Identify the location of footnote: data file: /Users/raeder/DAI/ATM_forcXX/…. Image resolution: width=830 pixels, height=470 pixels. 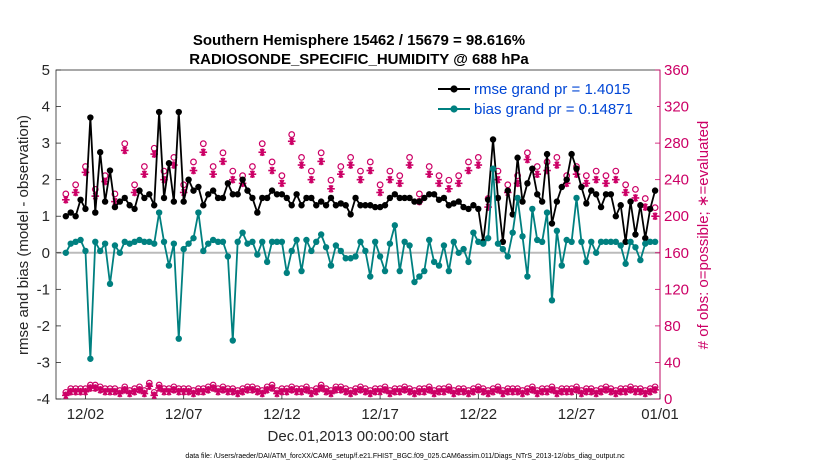
(405, 456).